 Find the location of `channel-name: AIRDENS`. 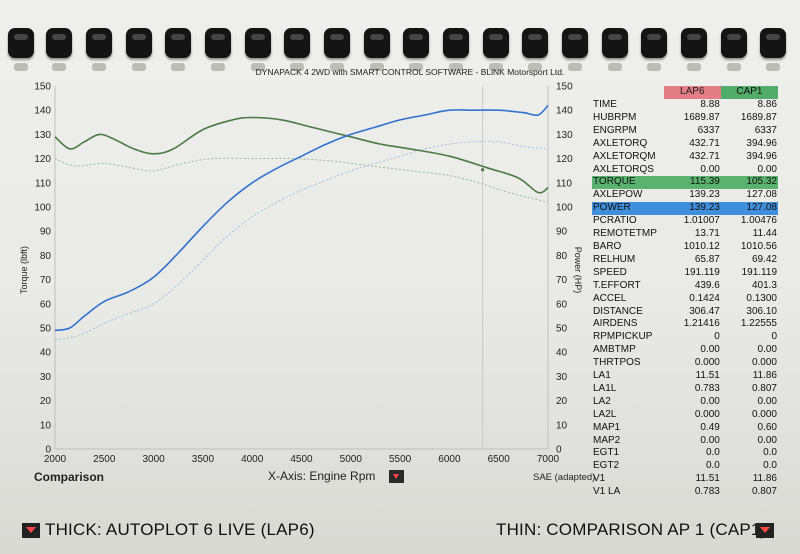

channel-name: AIRDENS is located at coordinates (615, 324).